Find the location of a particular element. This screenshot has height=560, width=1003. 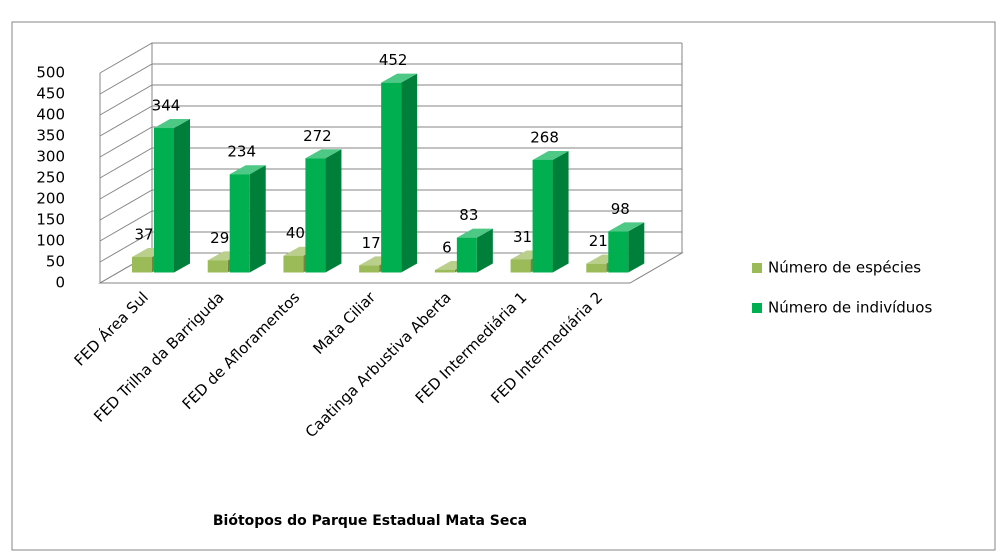

y-tick-label: 50 is located at coordinates (55, 262).